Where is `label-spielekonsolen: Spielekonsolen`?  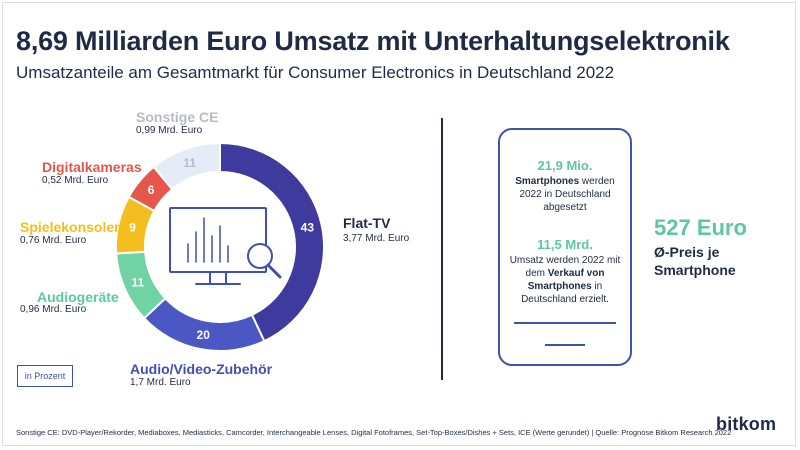 label-spielekonsolen: Spielekonsolen is located at coordinates (71, 227).